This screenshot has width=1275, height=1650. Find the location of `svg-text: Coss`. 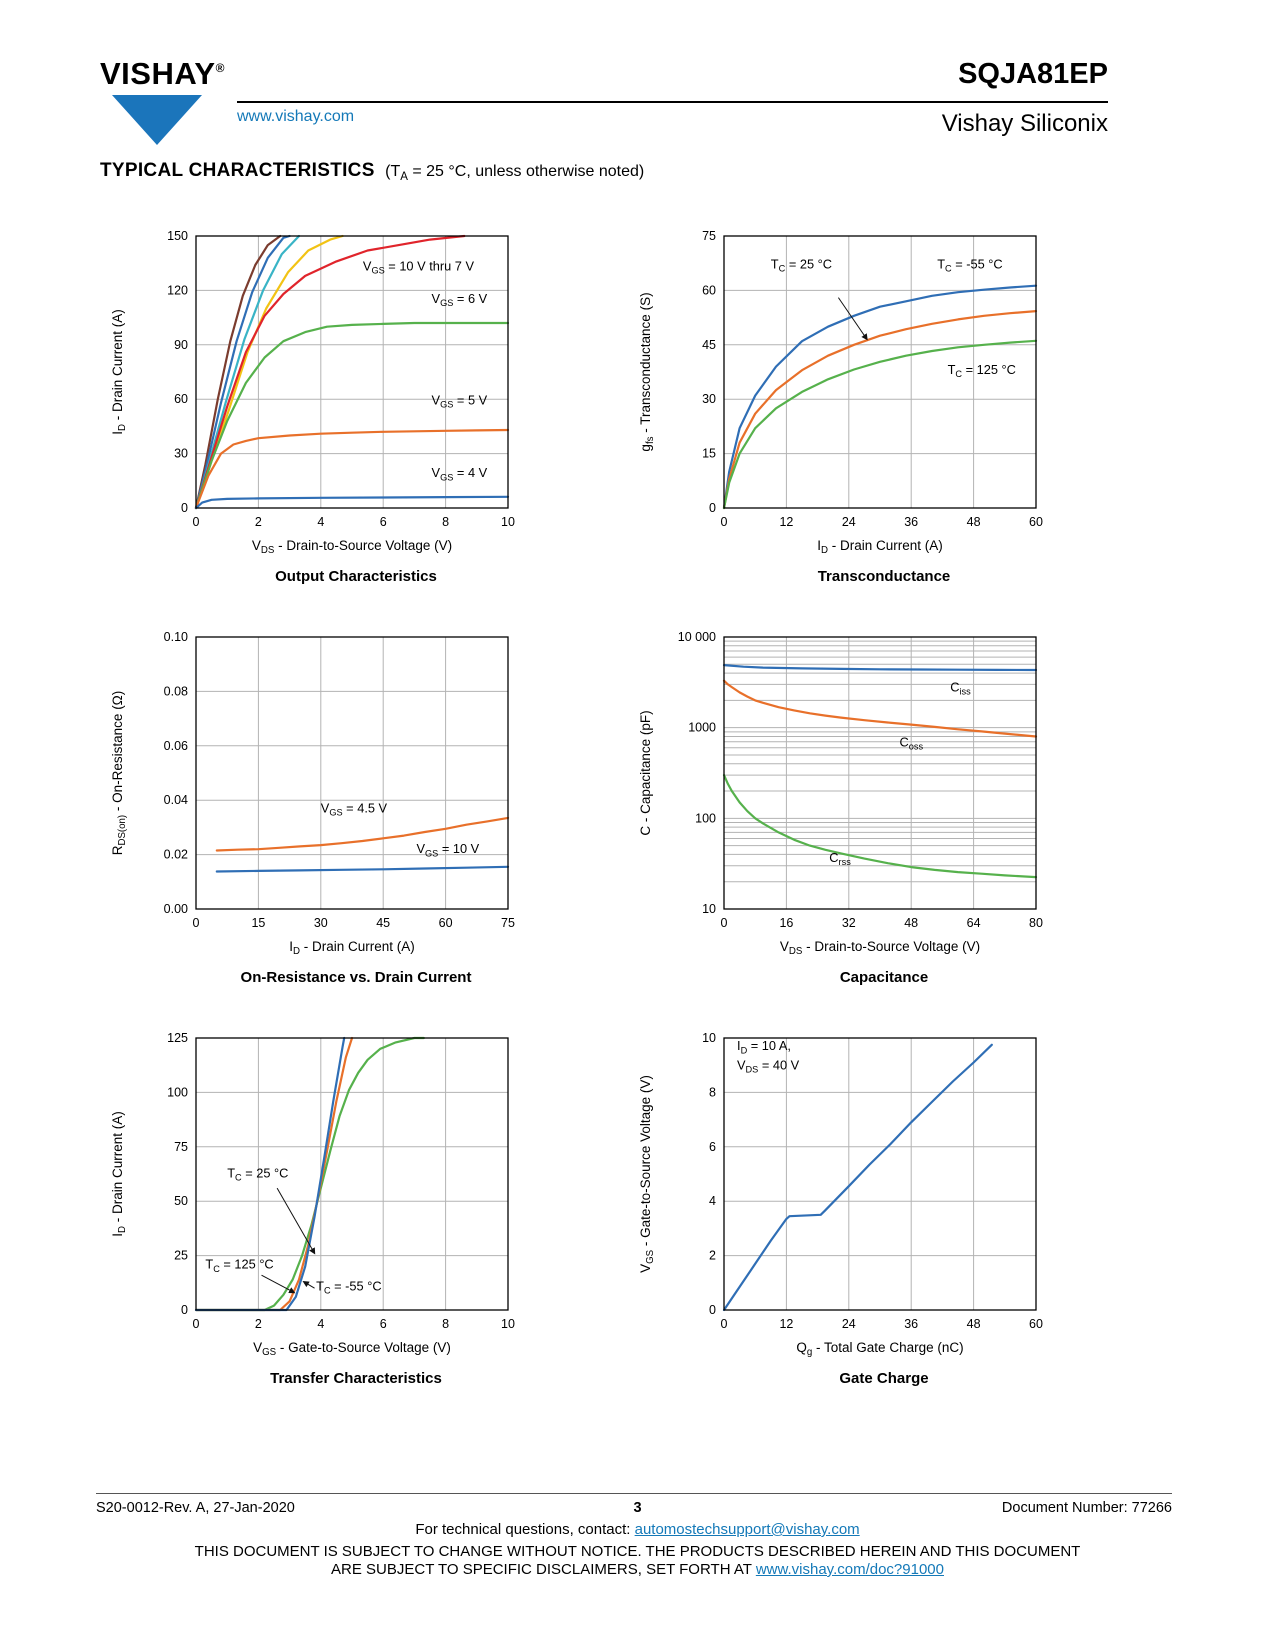

svg-text: Coss is located at coordinates (912, 742).